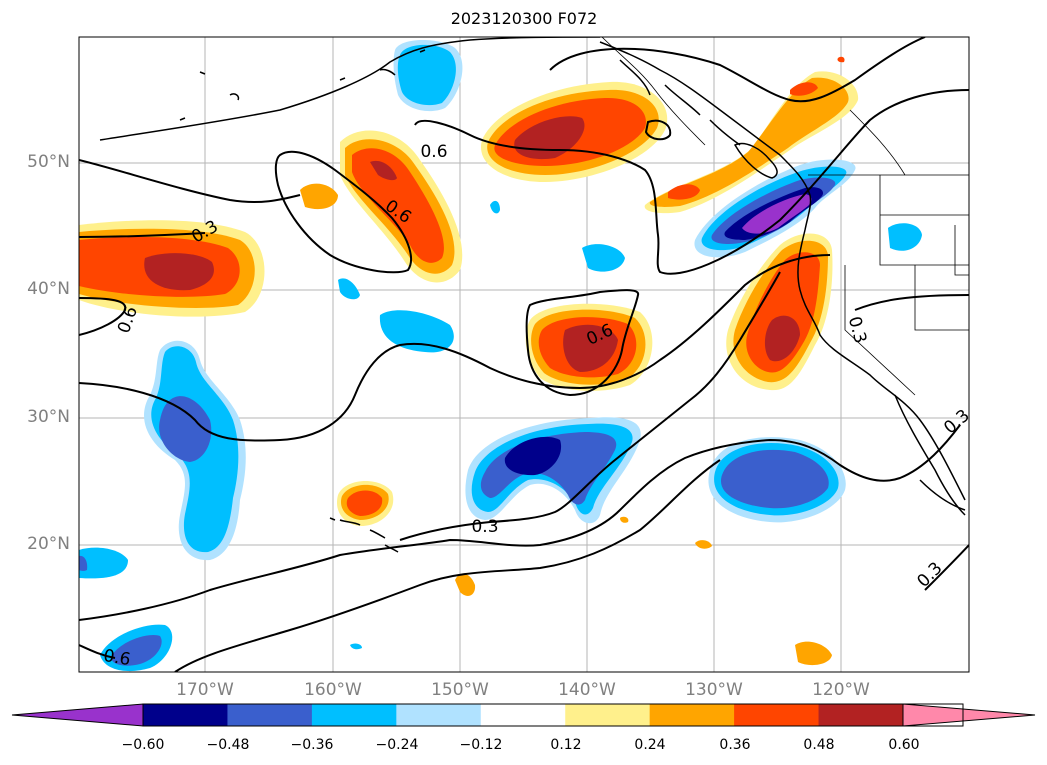 The width and height of the screenshot is (1047, 765). I want to click on contour-label: 0.3, so click(484, 527).